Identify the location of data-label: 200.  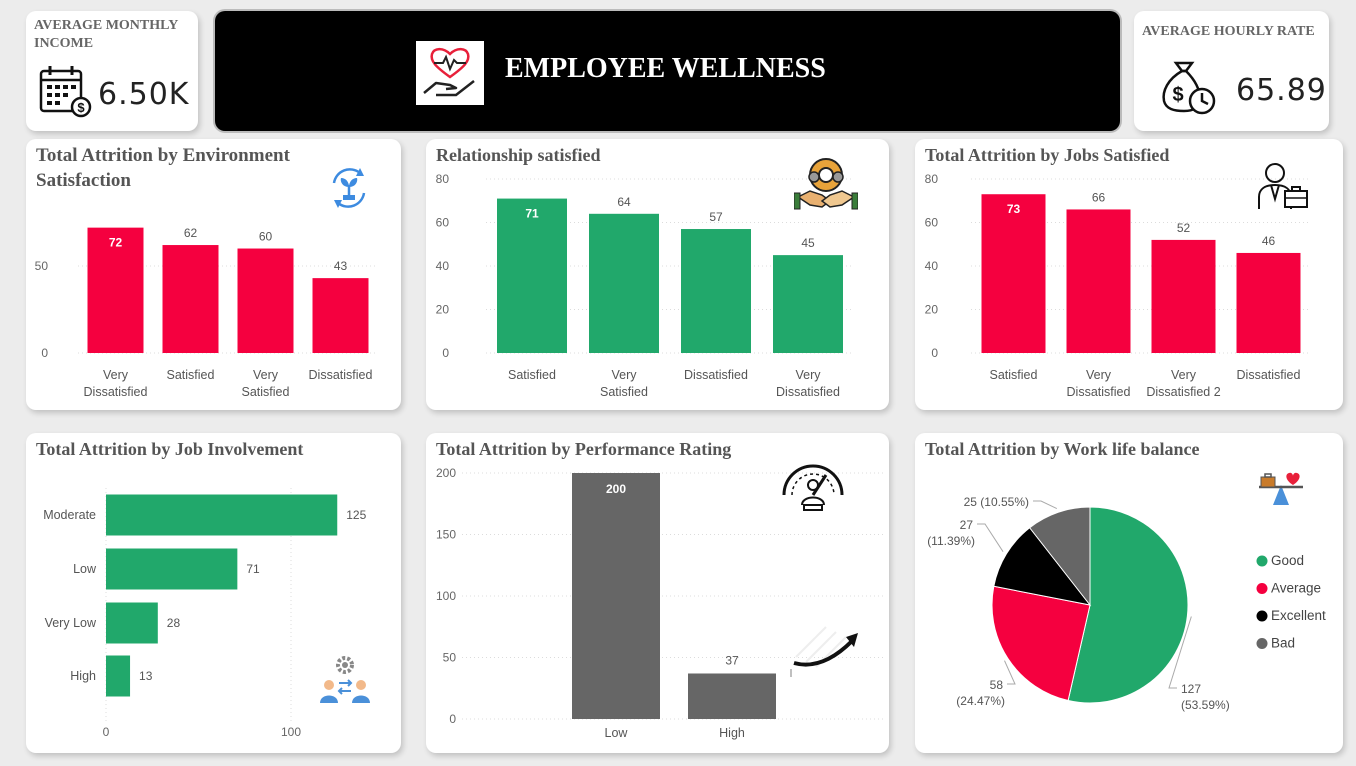
(616, 489).